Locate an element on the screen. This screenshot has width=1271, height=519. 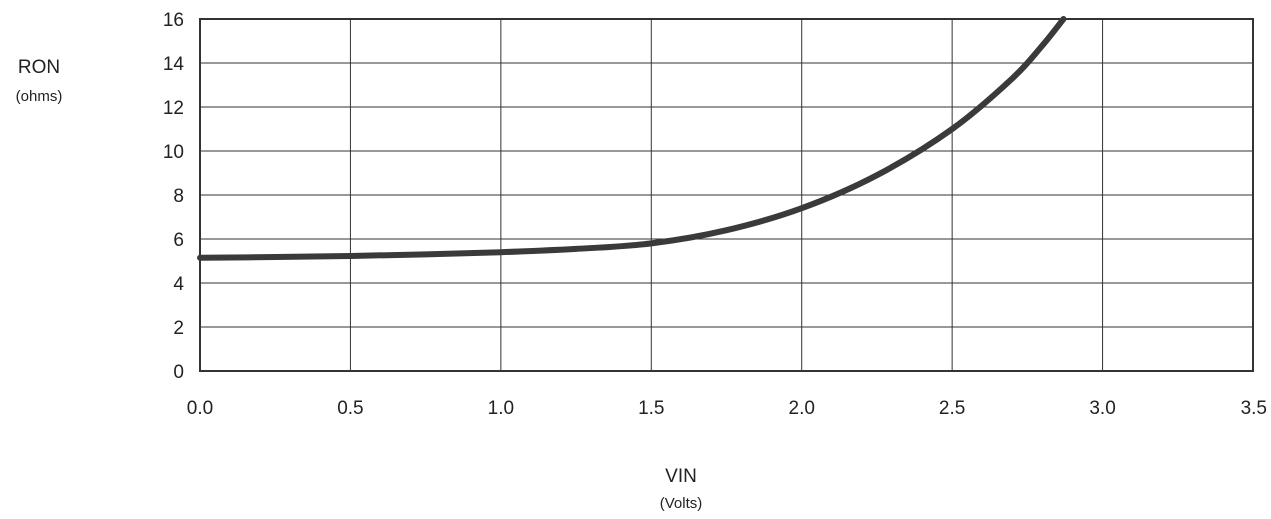
x-tick-label: 3.0 is located at coordinates (1102, 408).